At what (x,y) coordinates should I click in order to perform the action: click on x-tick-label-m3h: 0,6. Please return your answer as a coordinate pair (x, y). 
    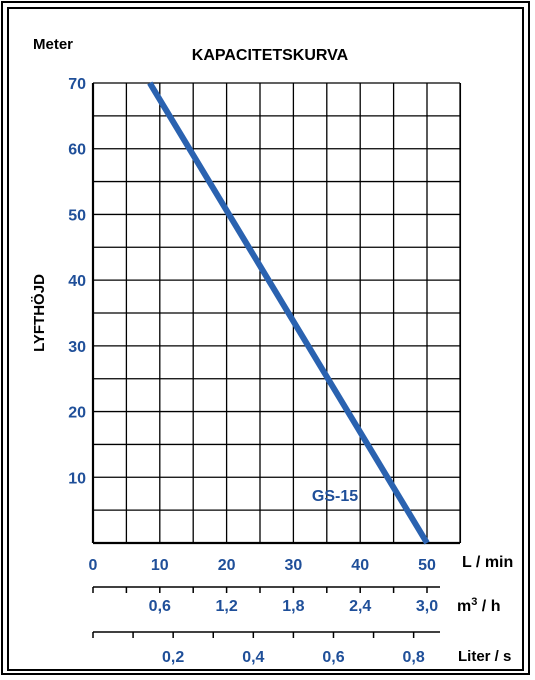
    Looking at the image, I should click on (160, 606).